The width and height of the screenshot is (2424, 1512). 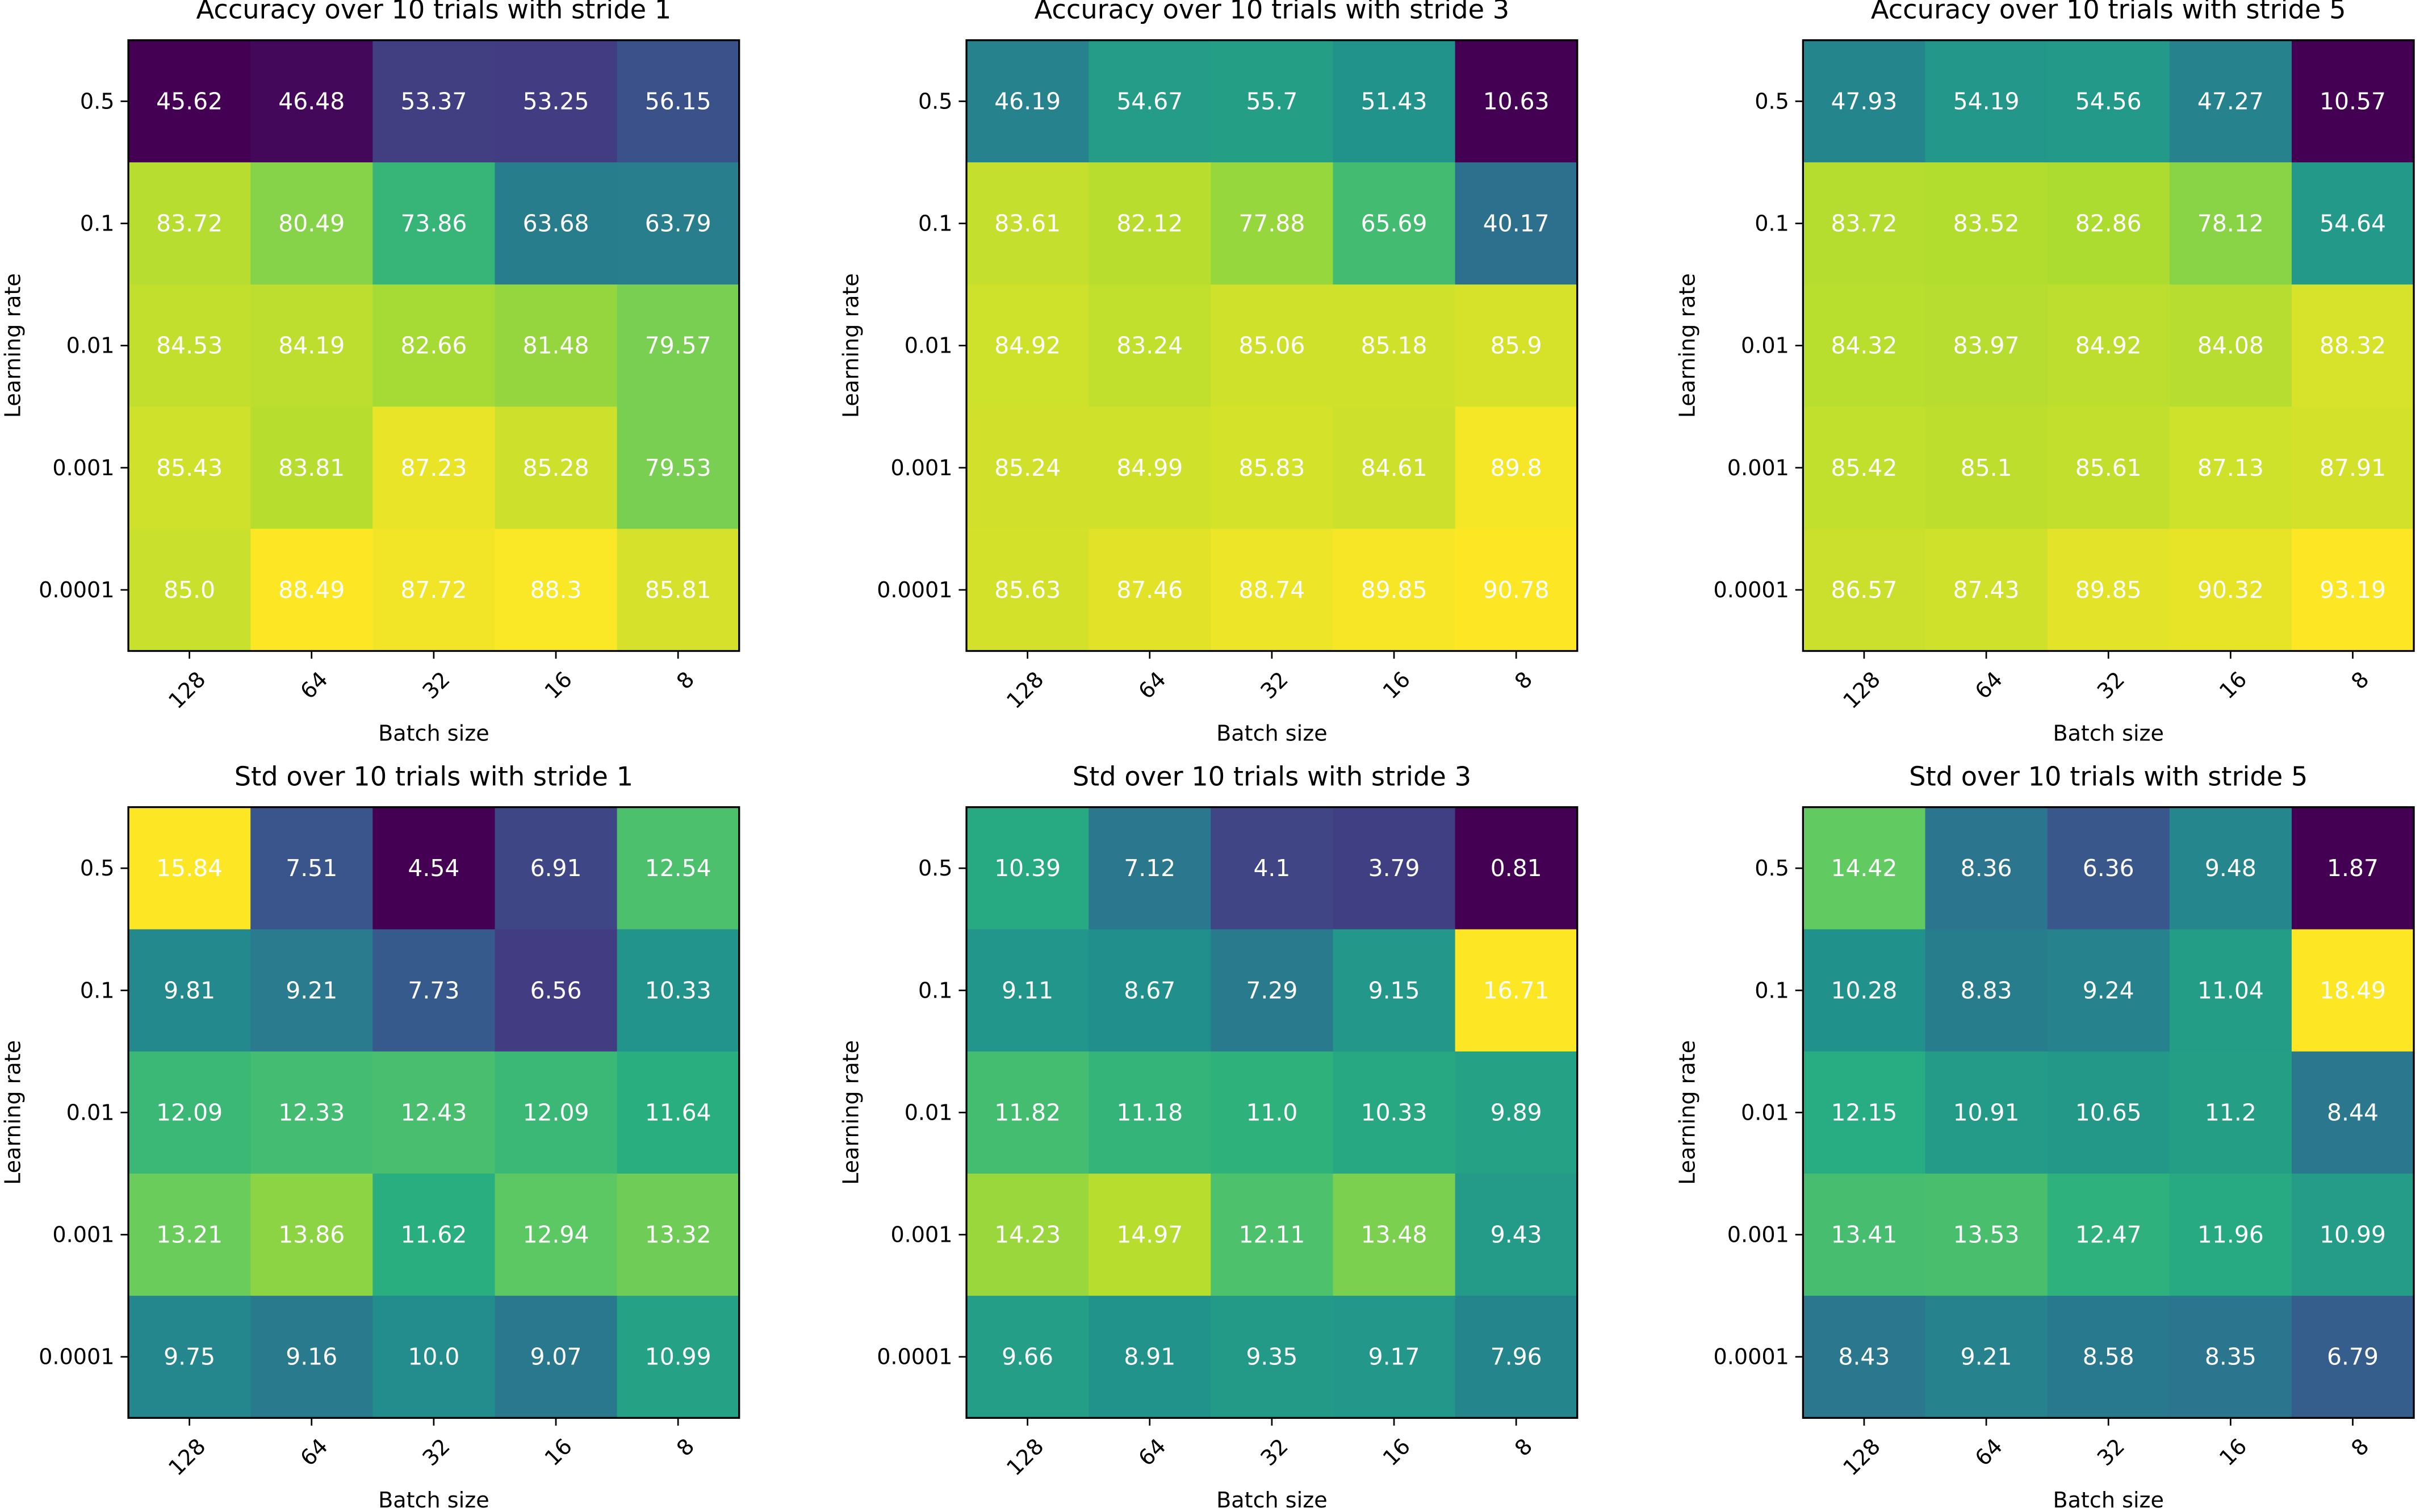 I want to click on chart-1-value-label: 82.66, so click(x=433, y=345).